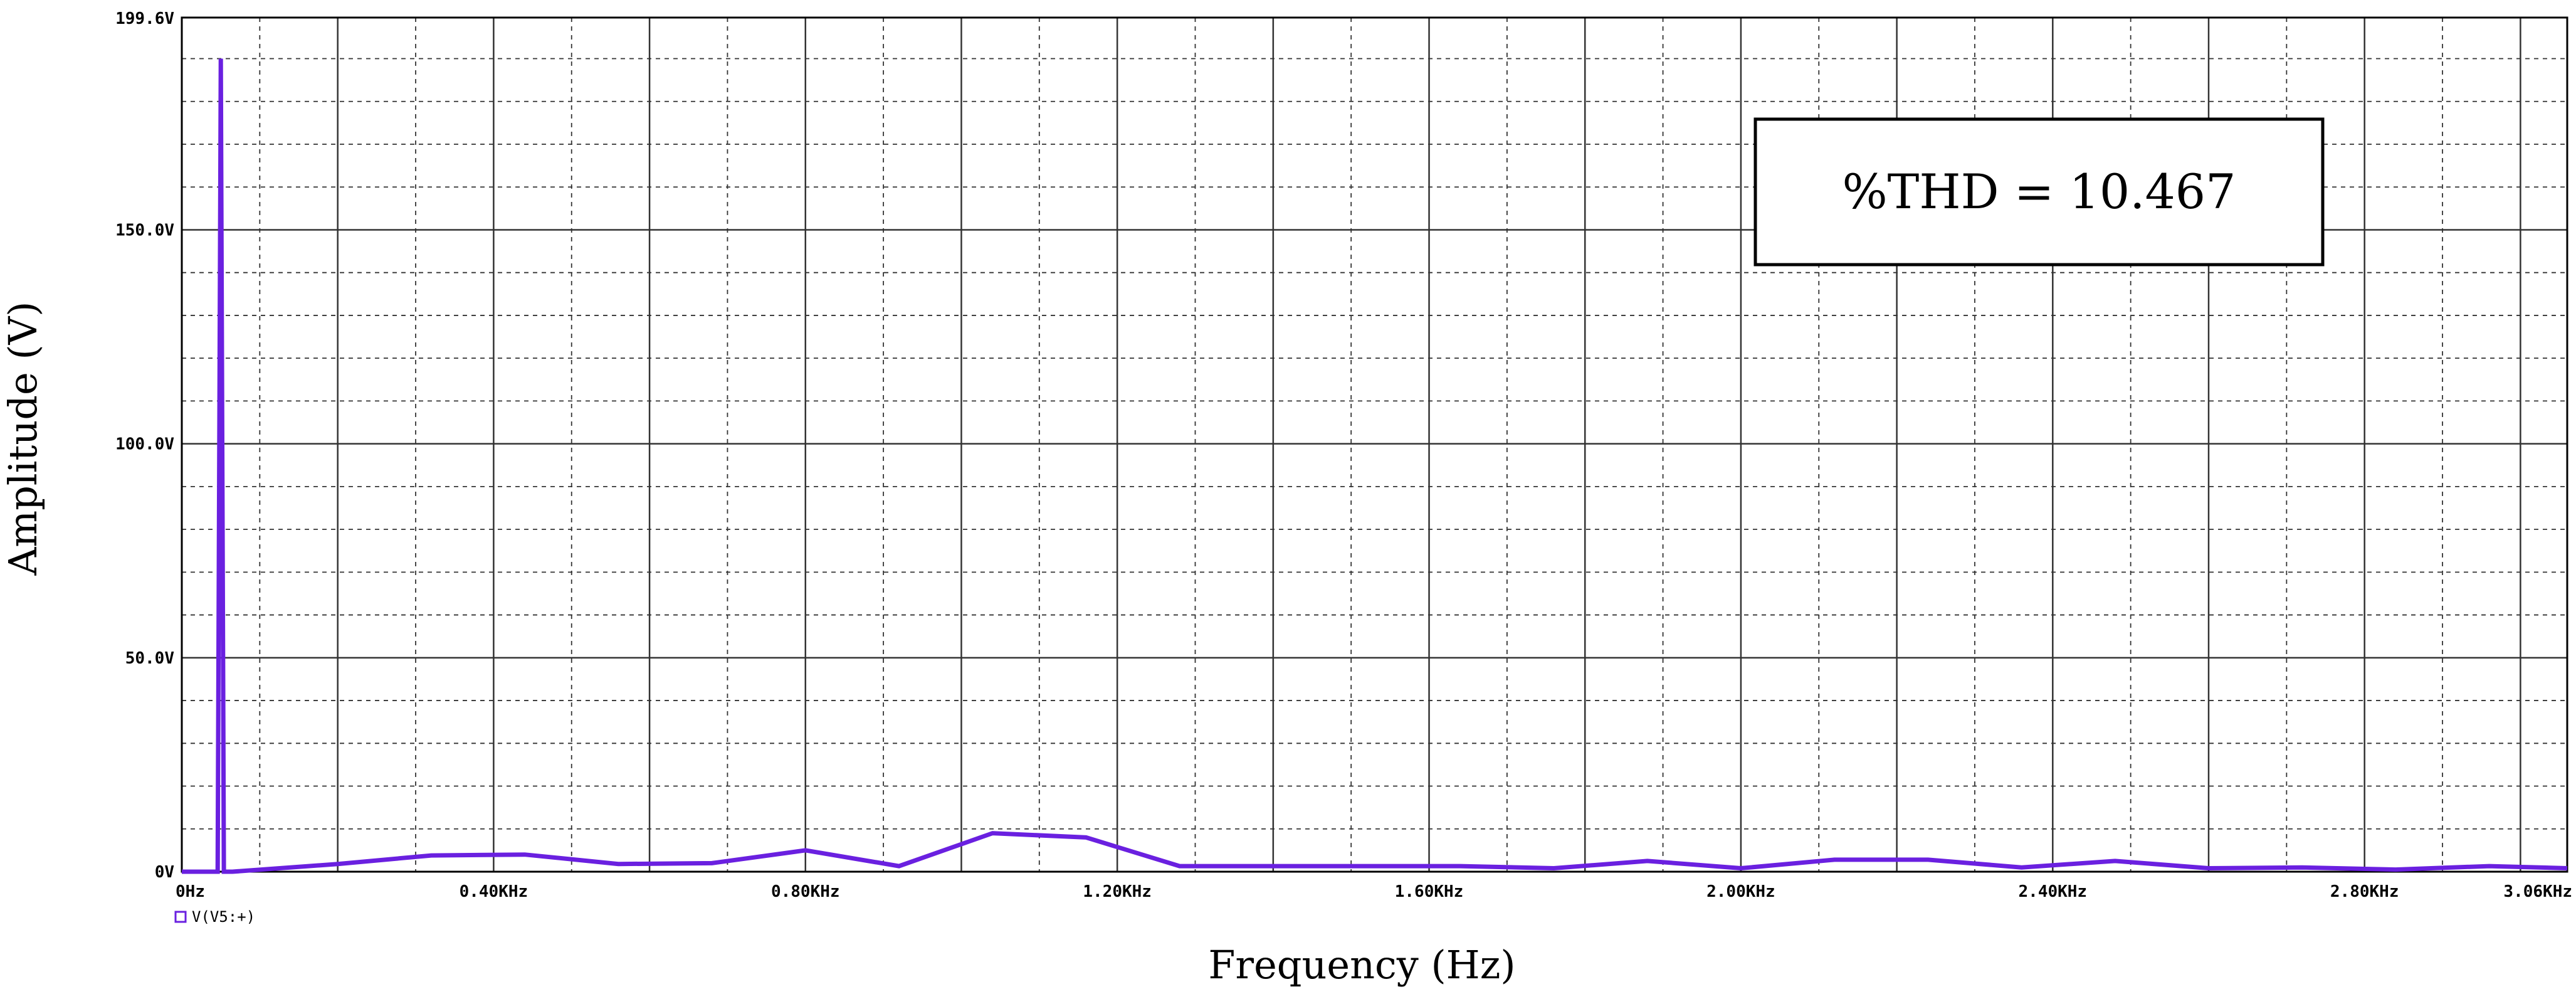 The width and height of the screenshot is (2576, 999). What do you see at coordinates (1429, 891) in the screenshot?
I see `x-tick-label: 1.60KHz` at bounding box center [1429, 891].